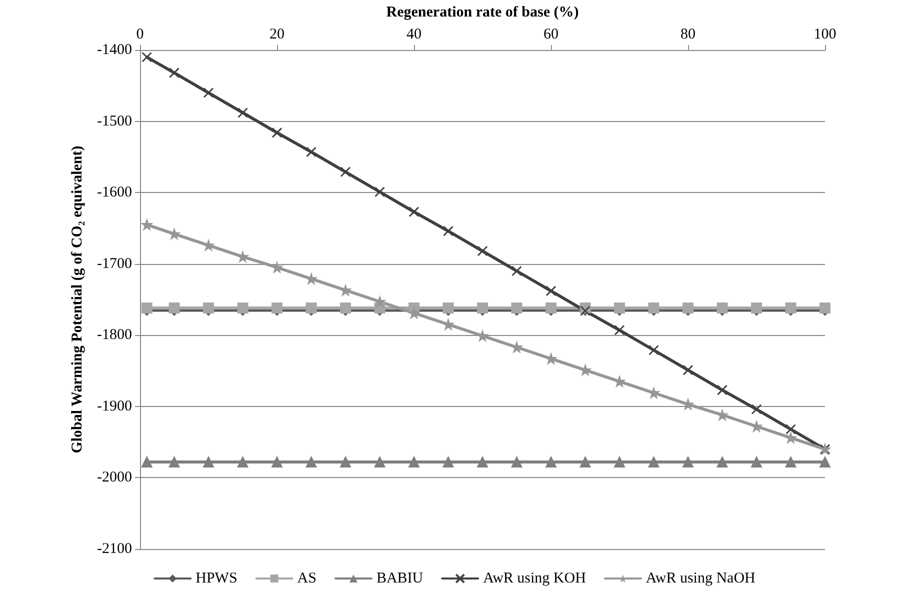 Image resolution: width=909 pixels, height=599 pixels. What do you see at coordinates (277, 34) in the screenshot?
I see `x-tick-label: 20` at bounding box center [277, 34].